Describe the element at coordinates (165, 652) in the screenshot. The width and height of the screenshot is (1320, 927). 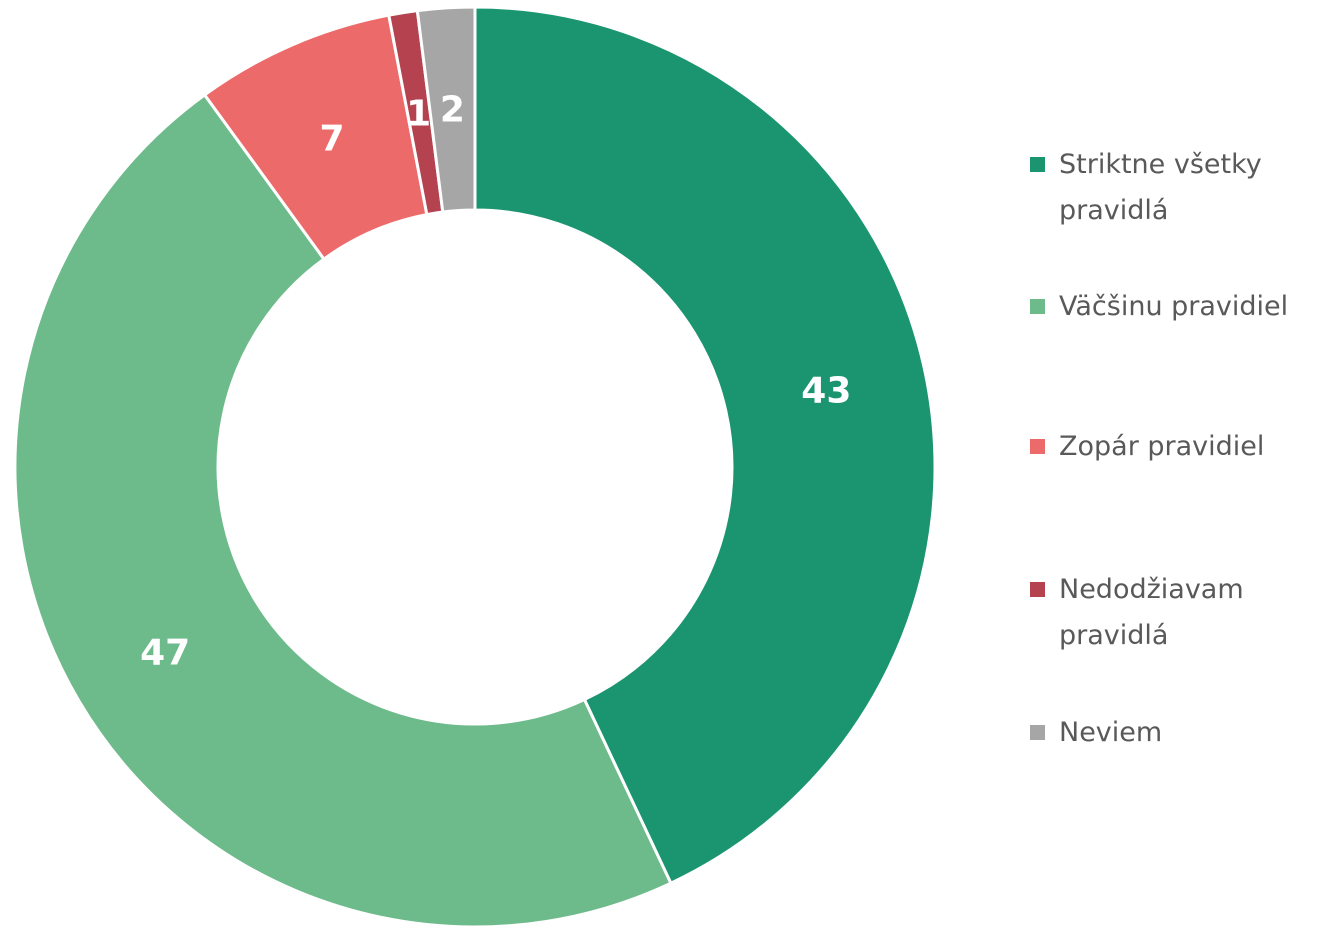
I see `data-label: 47` at that location.